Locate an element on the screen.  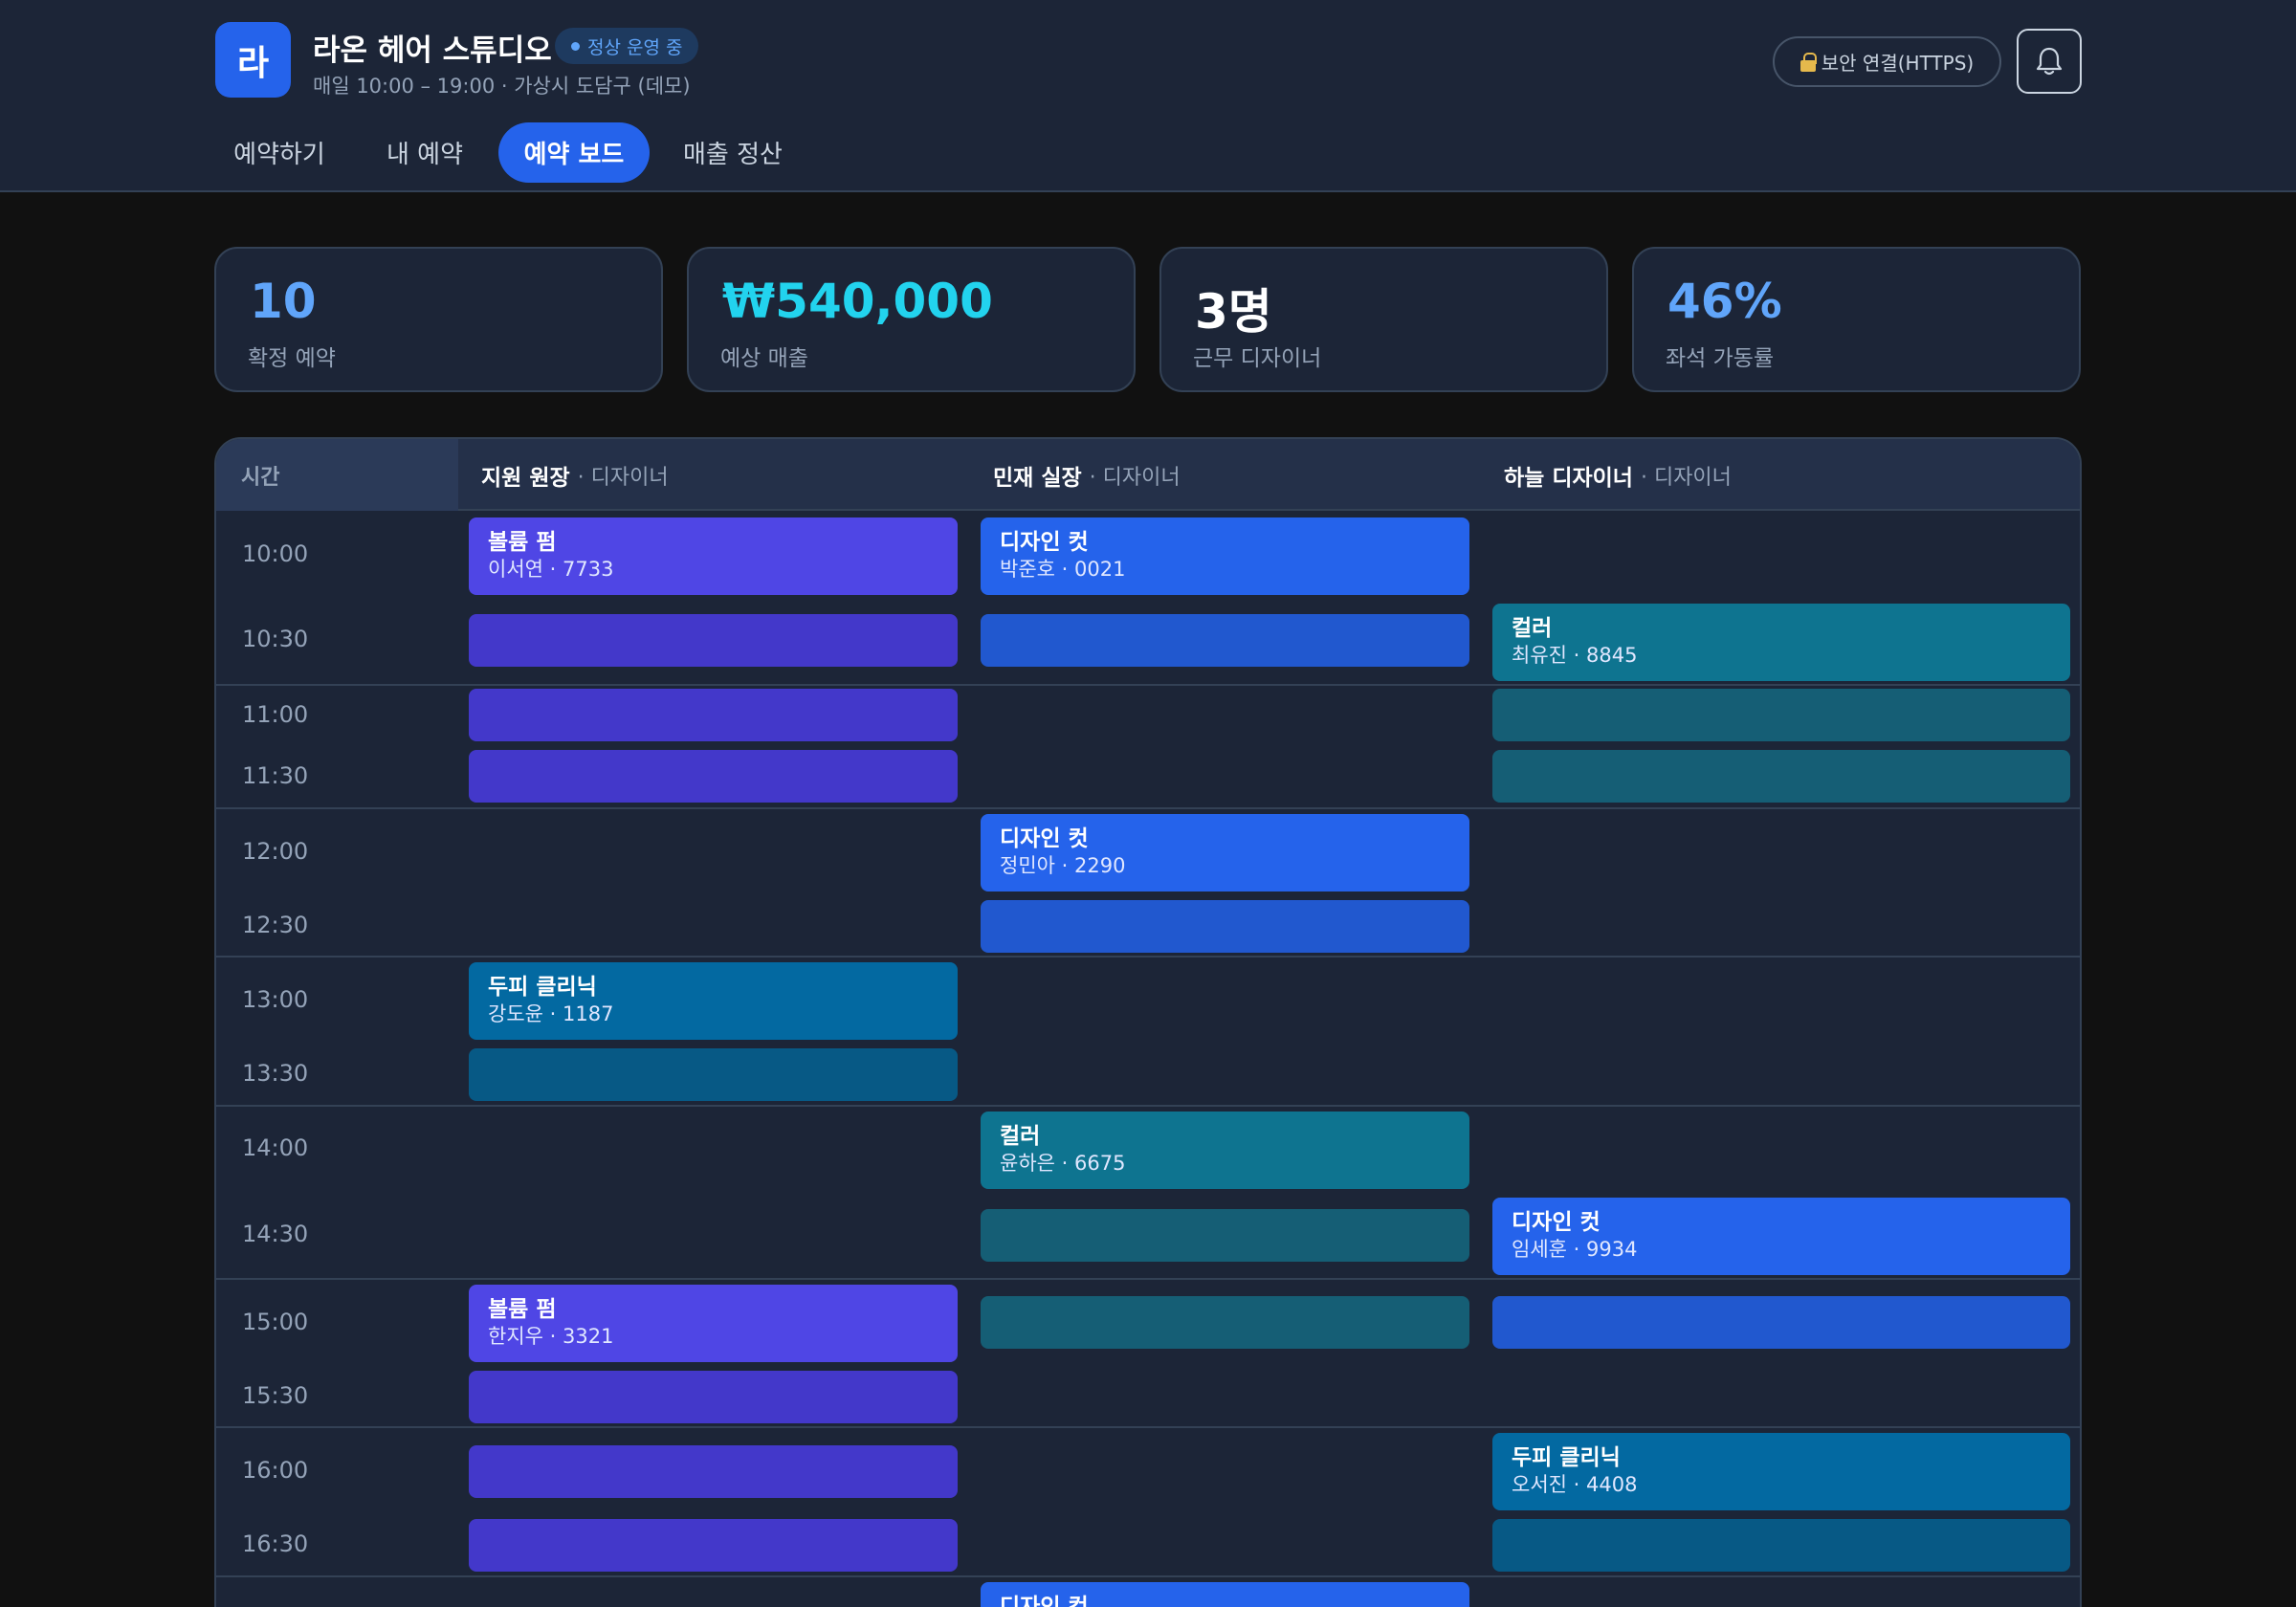
time-label: 12:30 is located at coordinates (276, 925).